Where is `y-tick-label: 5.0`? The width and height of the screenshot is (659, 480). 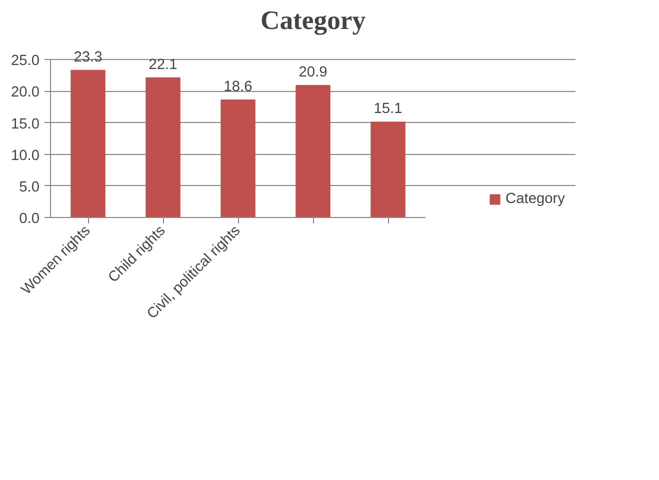
y-tick-label: 5.0 is located at coordinates (29, 187).